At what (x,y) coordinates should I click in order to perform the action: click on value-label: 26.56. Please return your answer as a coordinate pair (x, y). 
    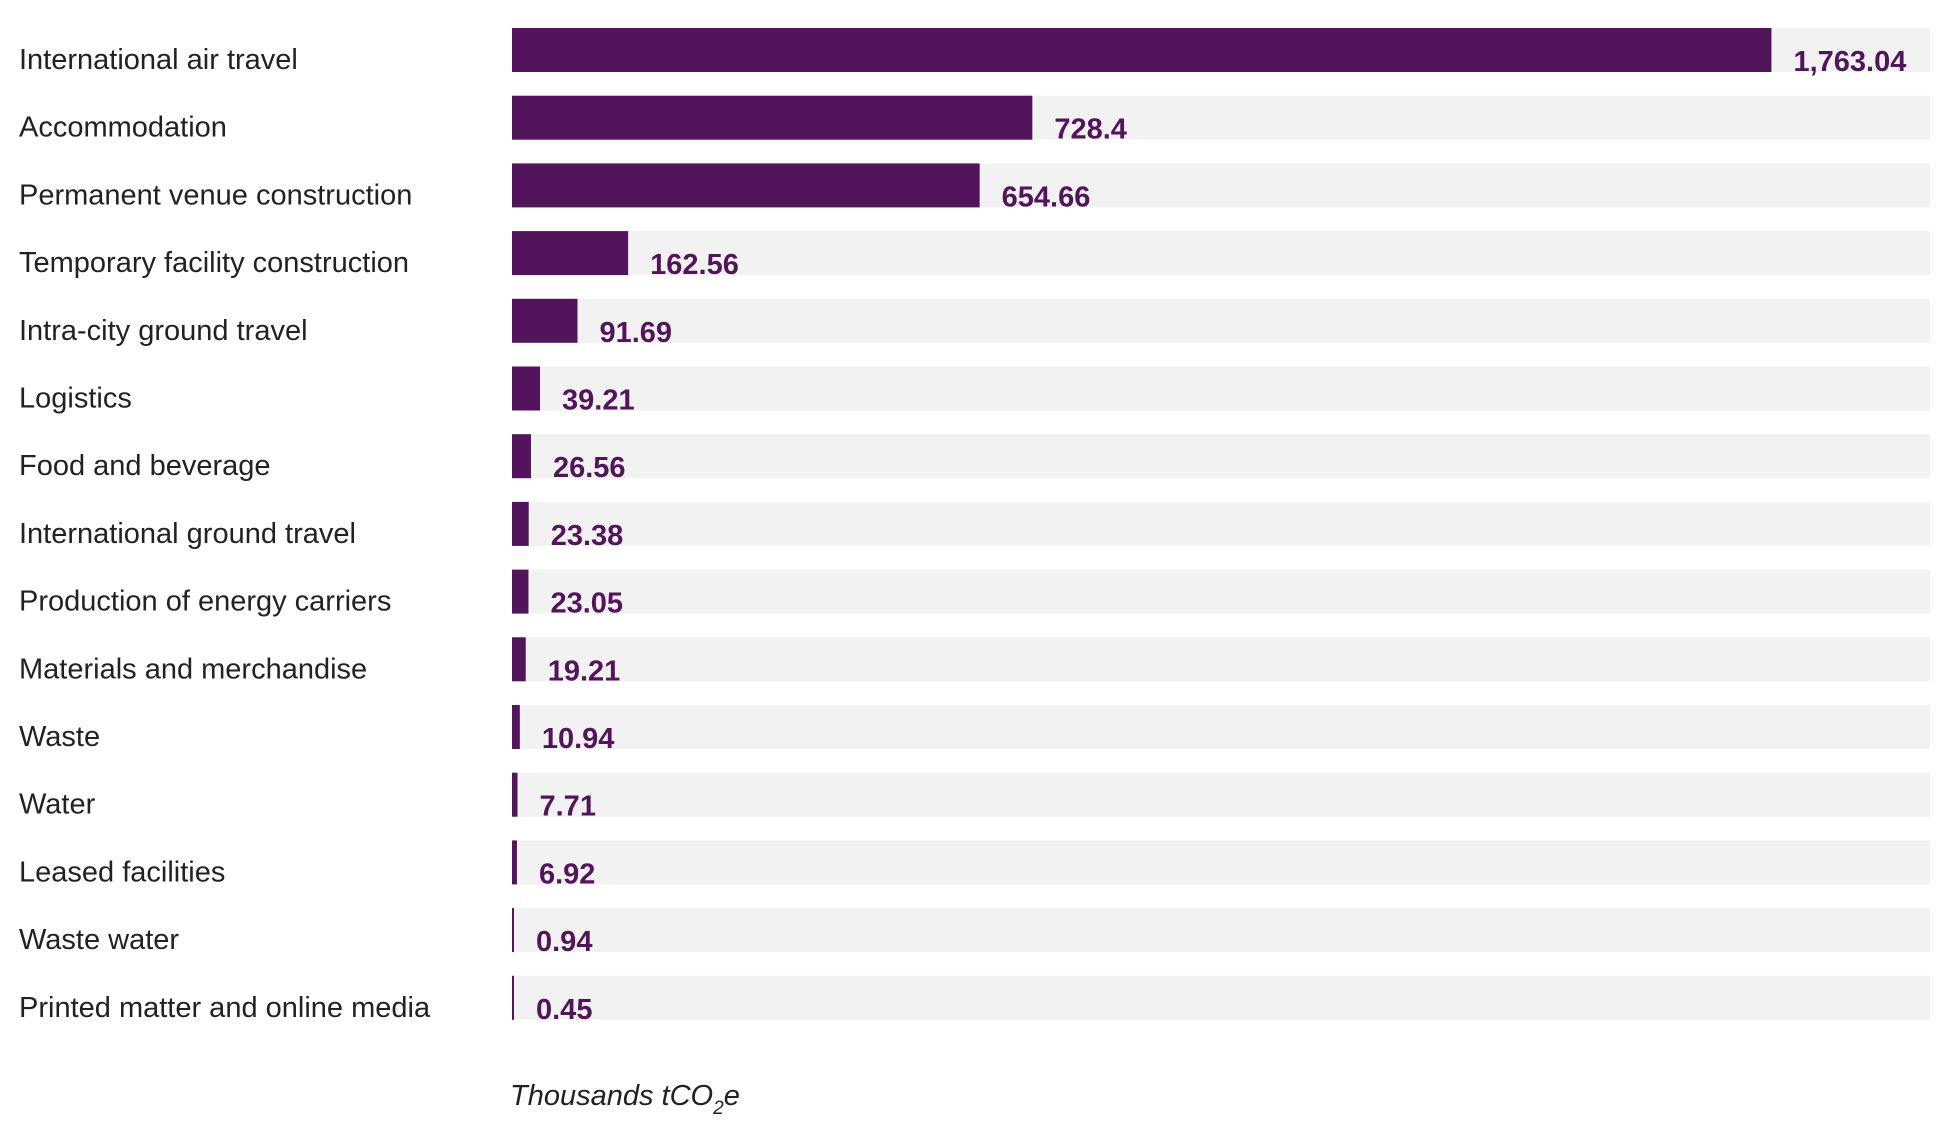
    Looking at the image, I should click on (589, 468).